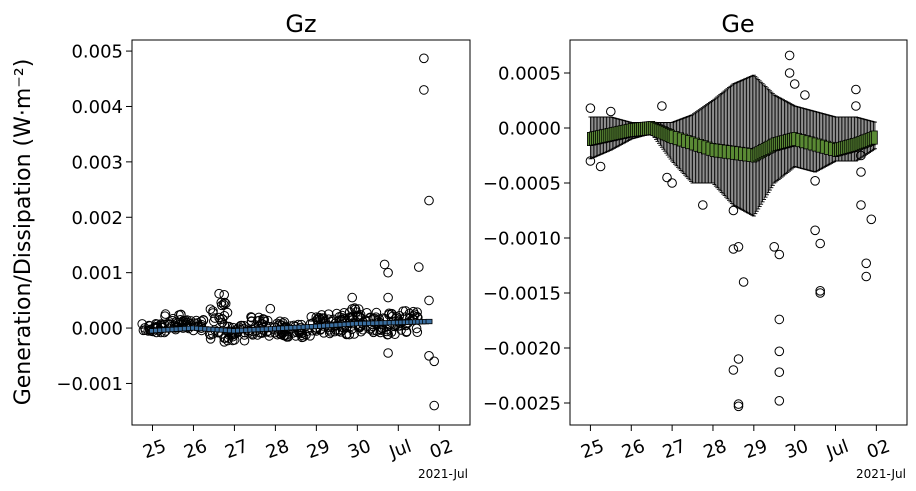  Describe the element at coordinates (97, 52) in the screenshot. I see `panel-gz-ytick-label: 0.005` at that location.